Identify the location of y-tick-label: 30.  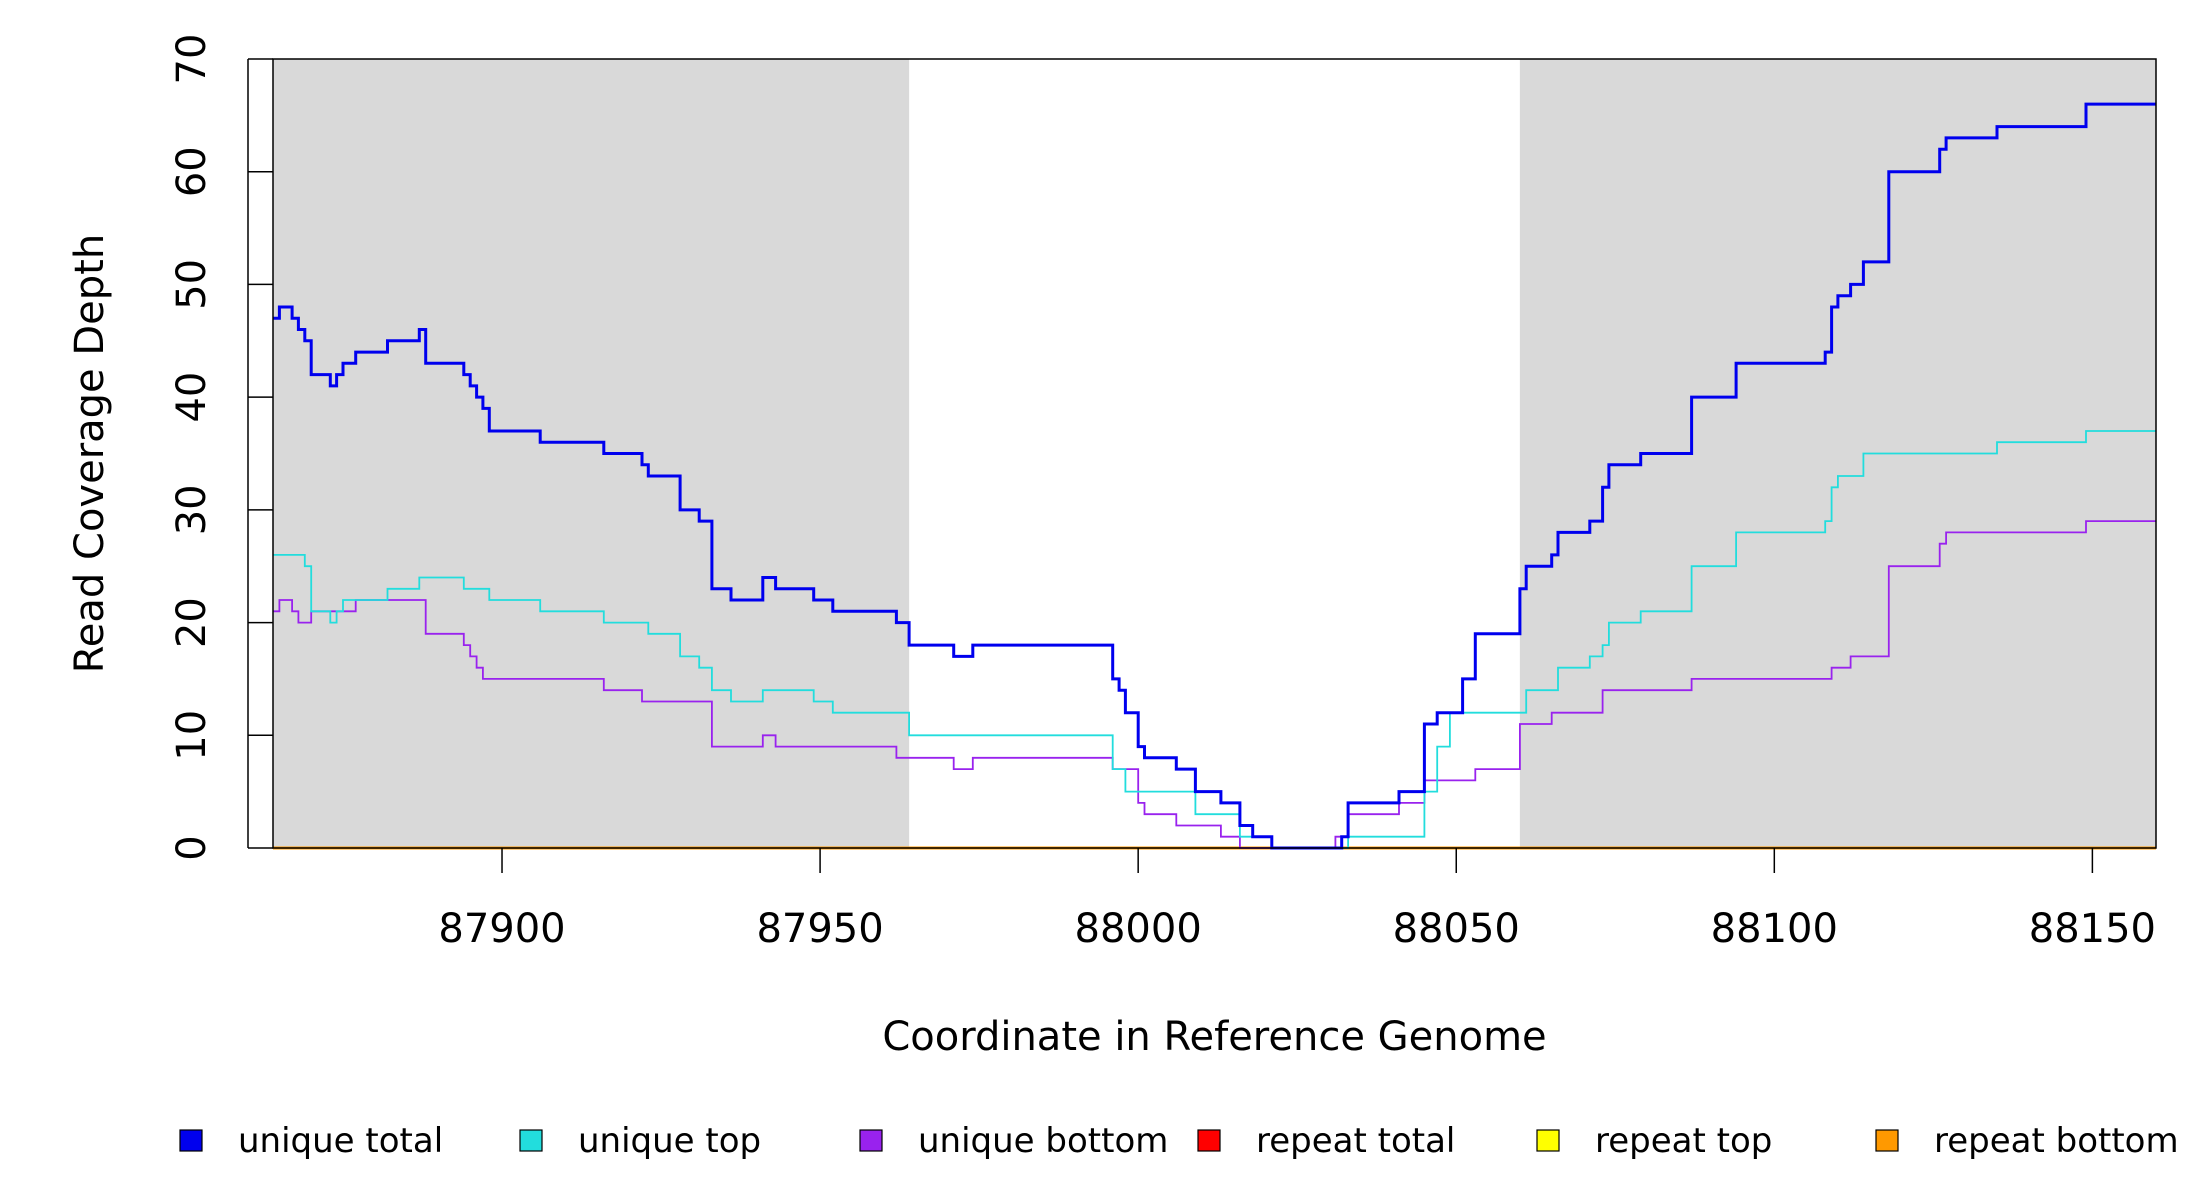
(192, 509).